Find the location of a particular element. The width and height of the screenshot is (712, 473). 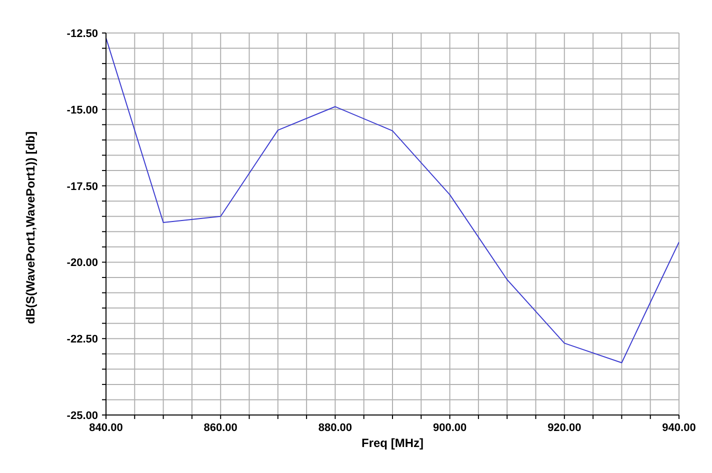

x-tick-label: 840.00 is located at coordinates (106, 428).